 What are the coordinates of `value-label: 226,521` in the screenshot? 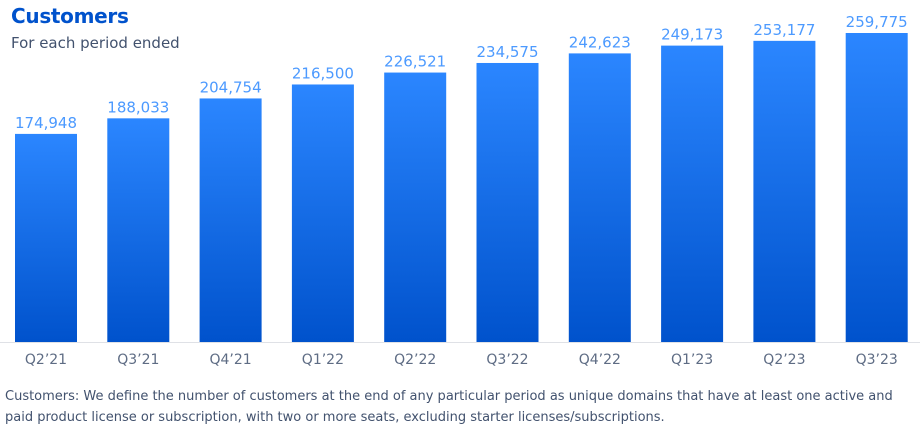 It's located at (415, 62).